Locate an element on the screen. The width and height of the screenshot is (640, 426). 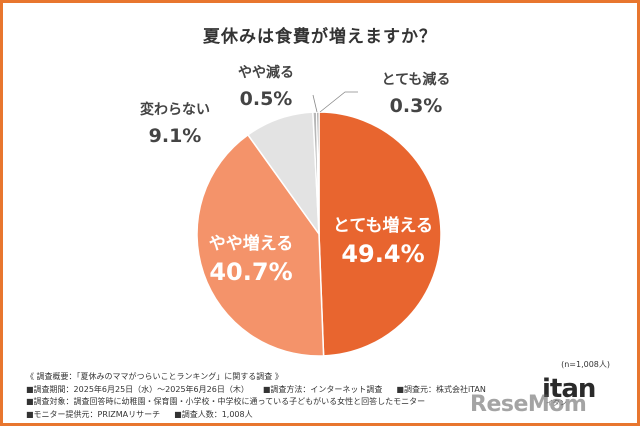
slice-value-4: 0.3% is located at coordinates (416, 106).